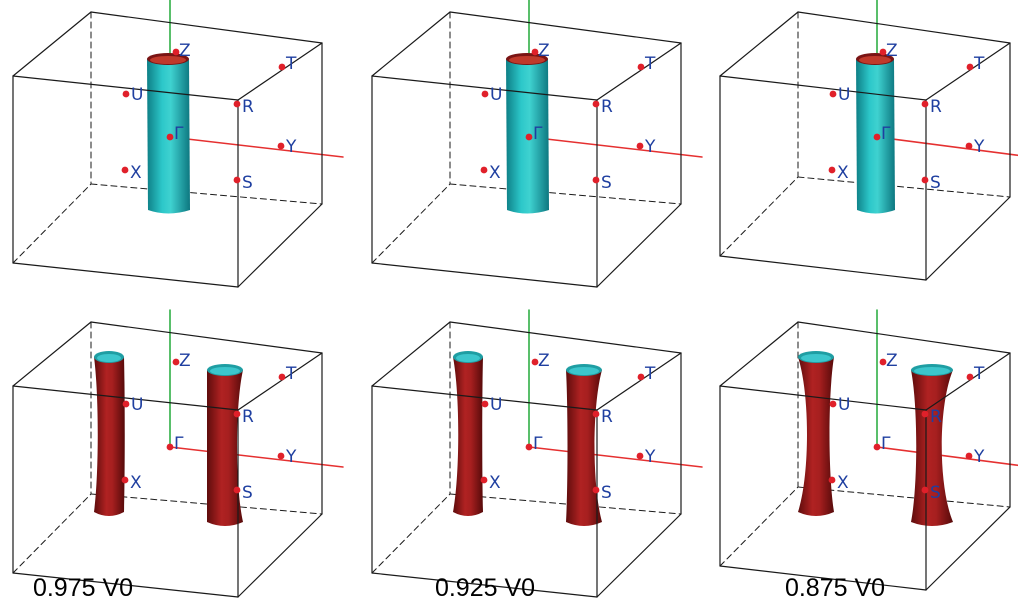  What do you see at coordinates (527, 60) in the screenshot?
I see `cylinder-top-opening-inner` at bounding box center [527, 60].